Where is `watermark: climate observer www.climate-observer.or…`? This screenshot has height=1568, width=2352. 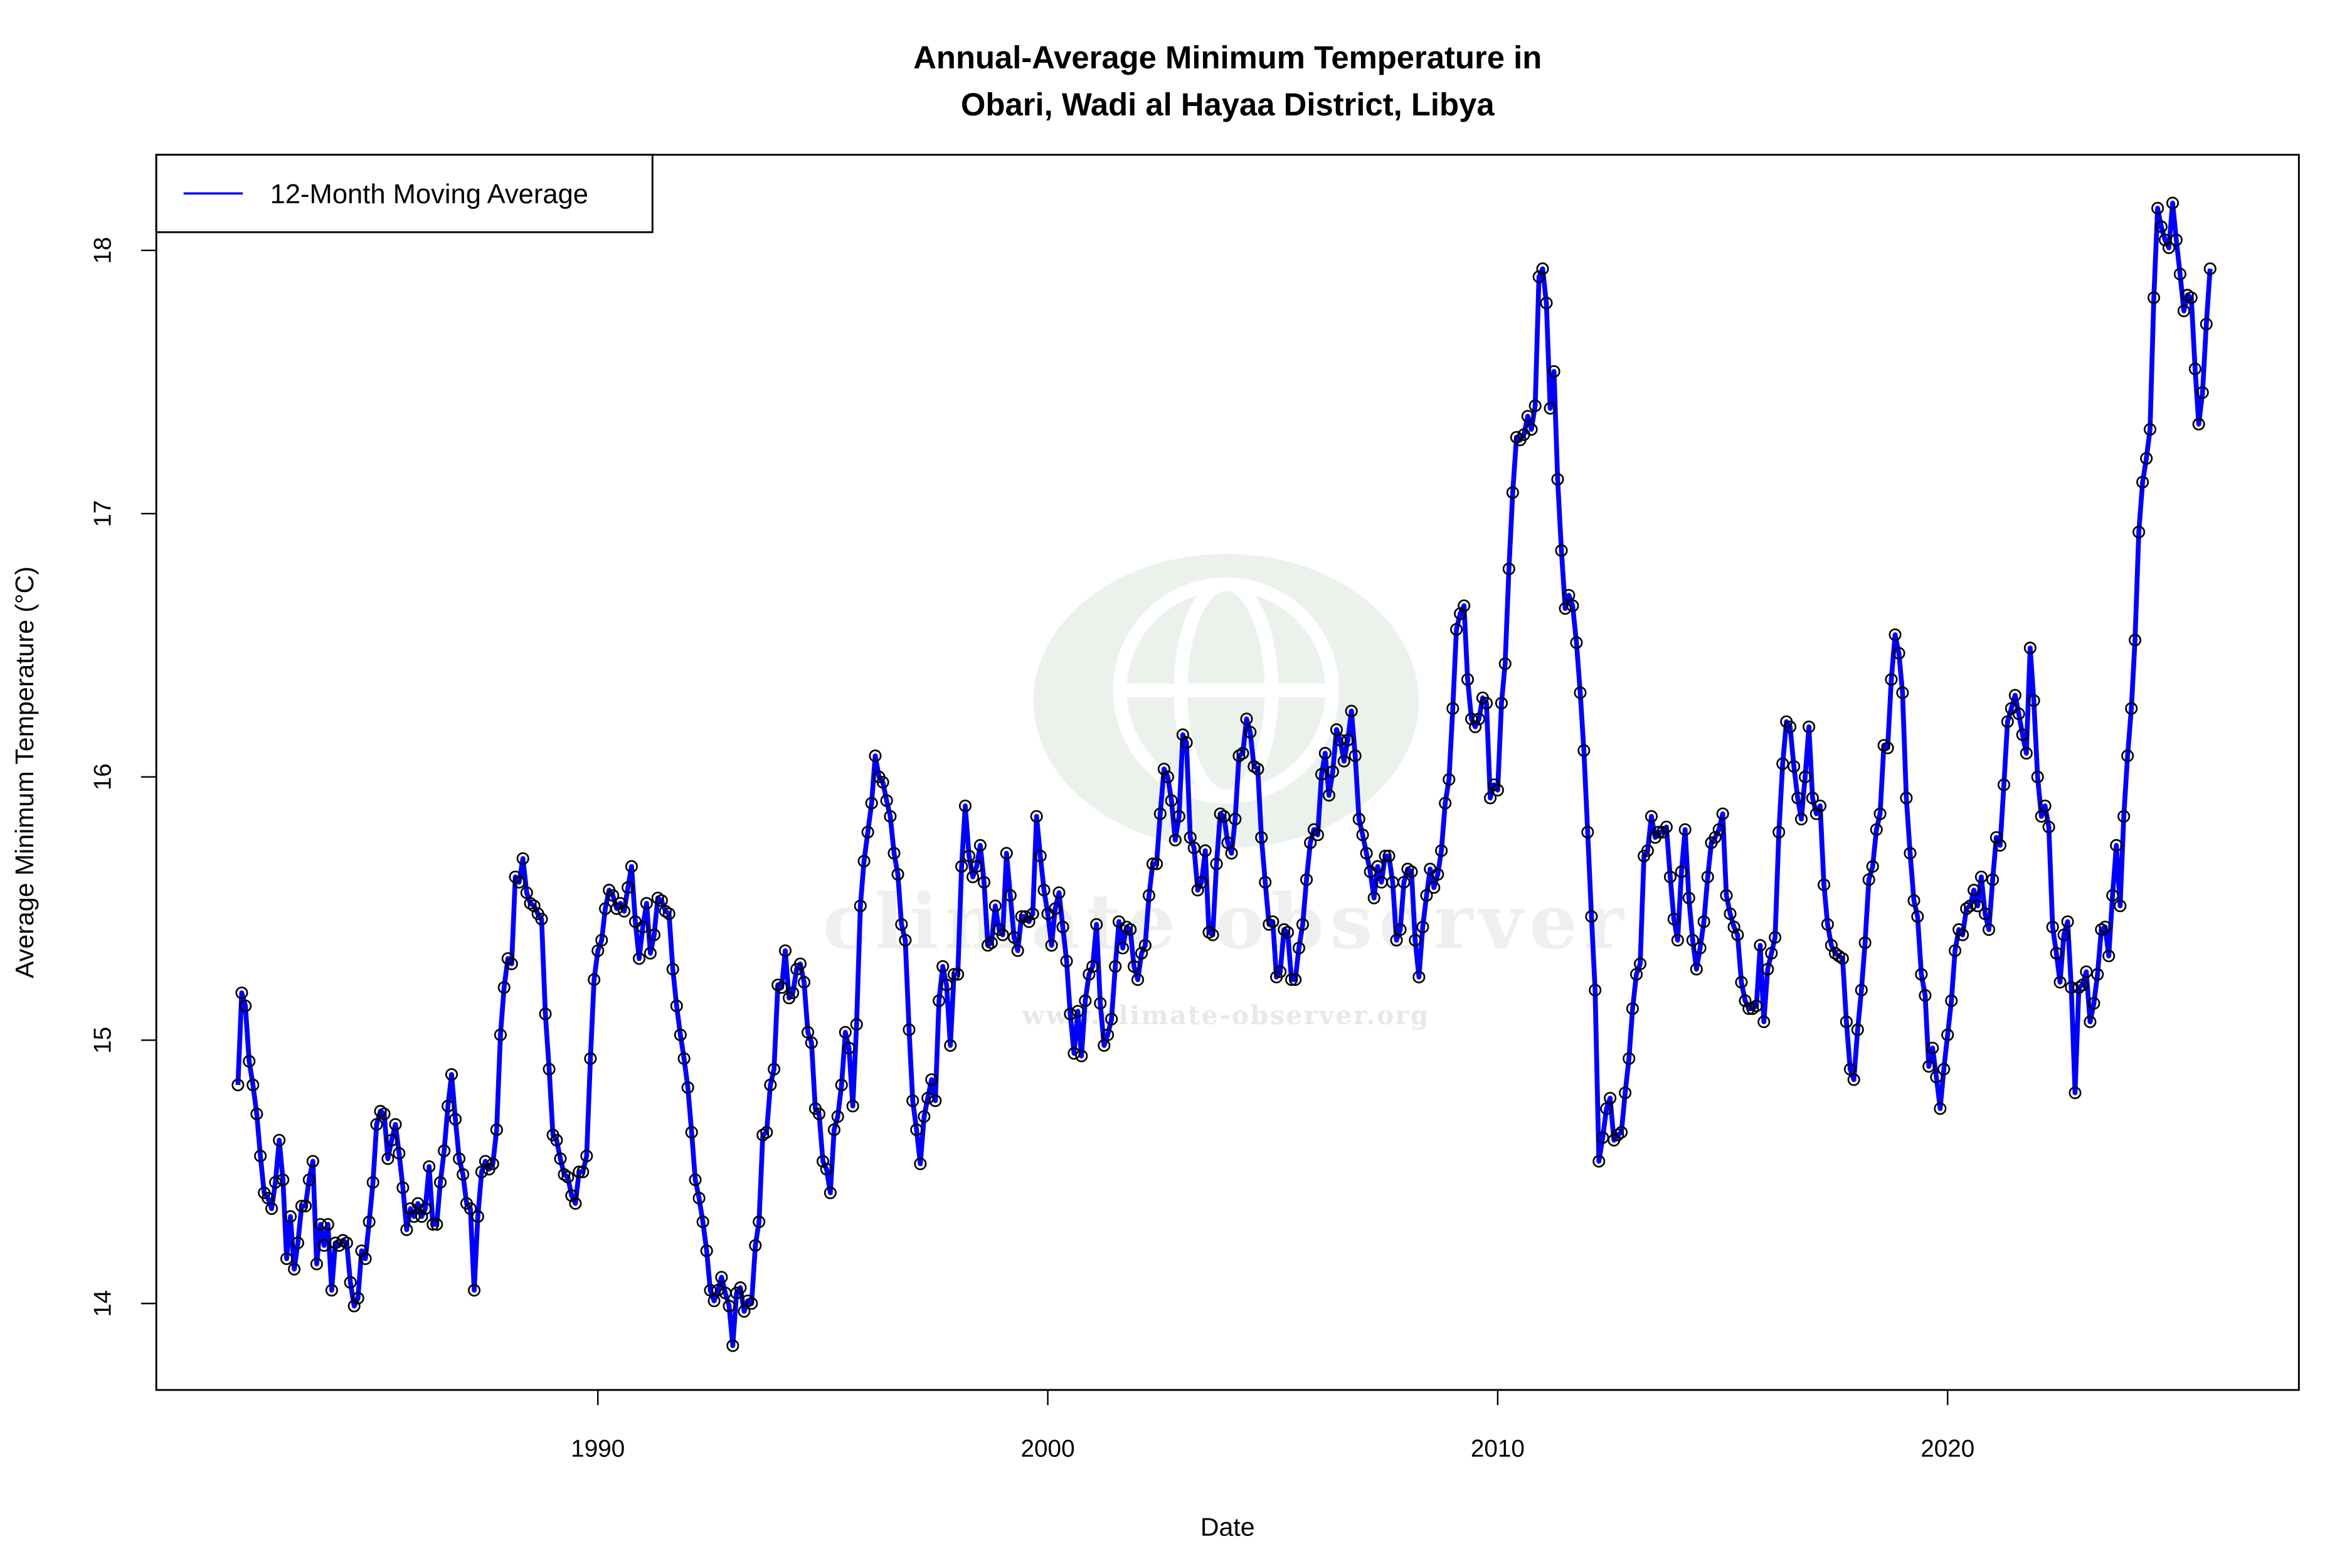 watermark: climate observer www.climate-observer.or… is located at coordinates (1223, 792).